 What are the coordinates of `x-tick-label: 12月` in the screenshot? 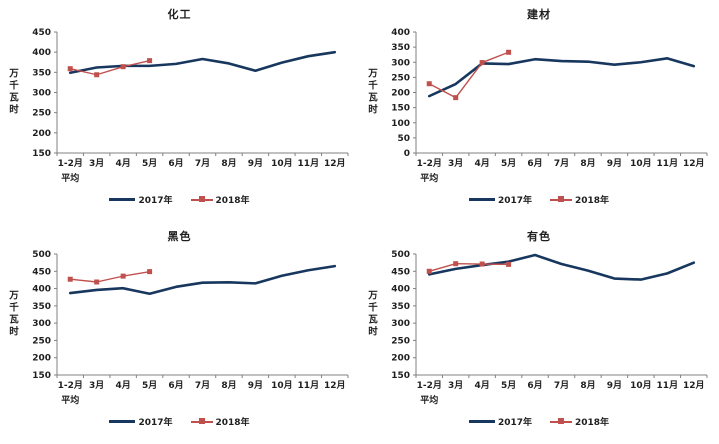 It's located at (694, 385).